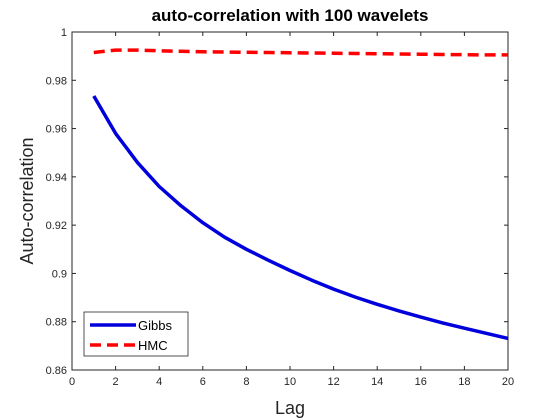  What do you see at coordinates (290, 15) in the screenshot?
I see `chart-title: auto-correlation with 100 wavelets` at bounding box center [290, 15].